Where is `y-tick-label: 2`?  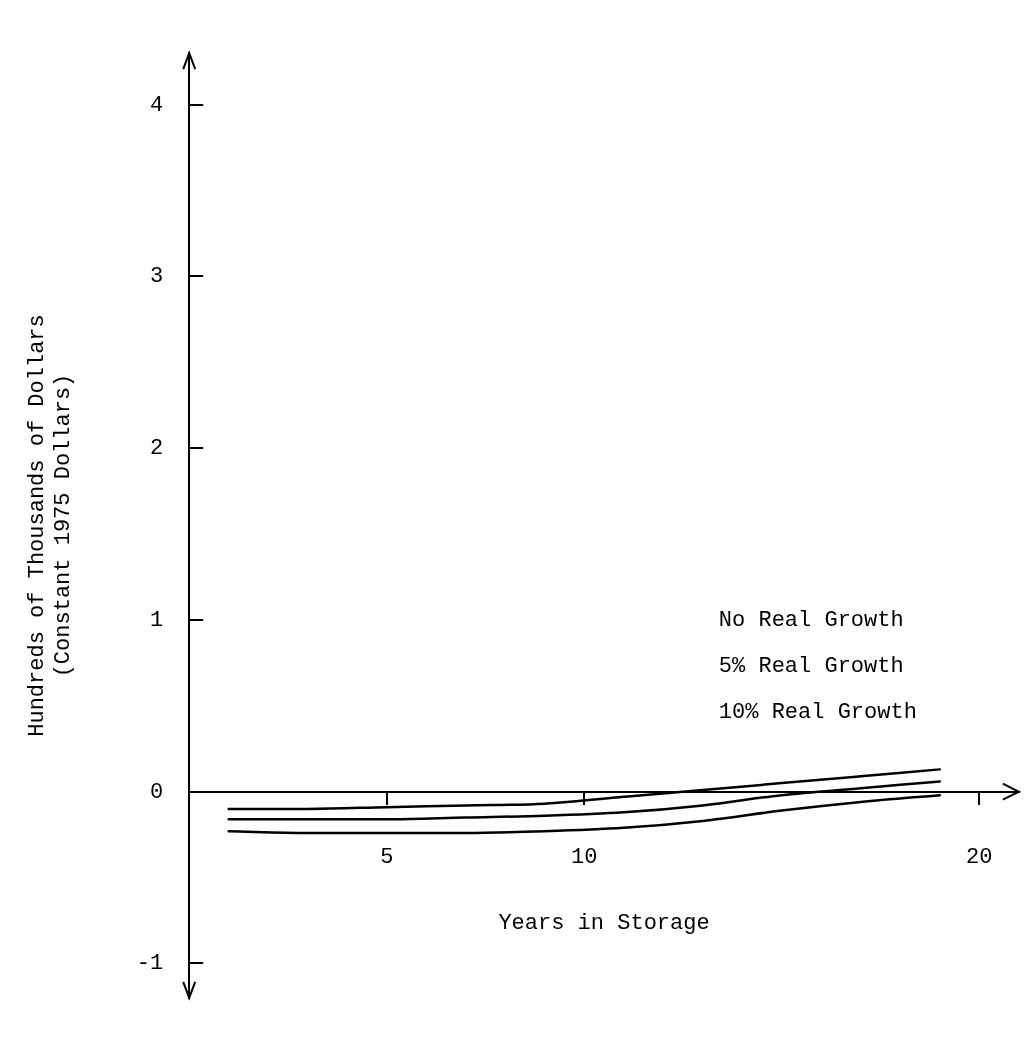 y-tick-label: 2 is located at coordinates (157, 449).